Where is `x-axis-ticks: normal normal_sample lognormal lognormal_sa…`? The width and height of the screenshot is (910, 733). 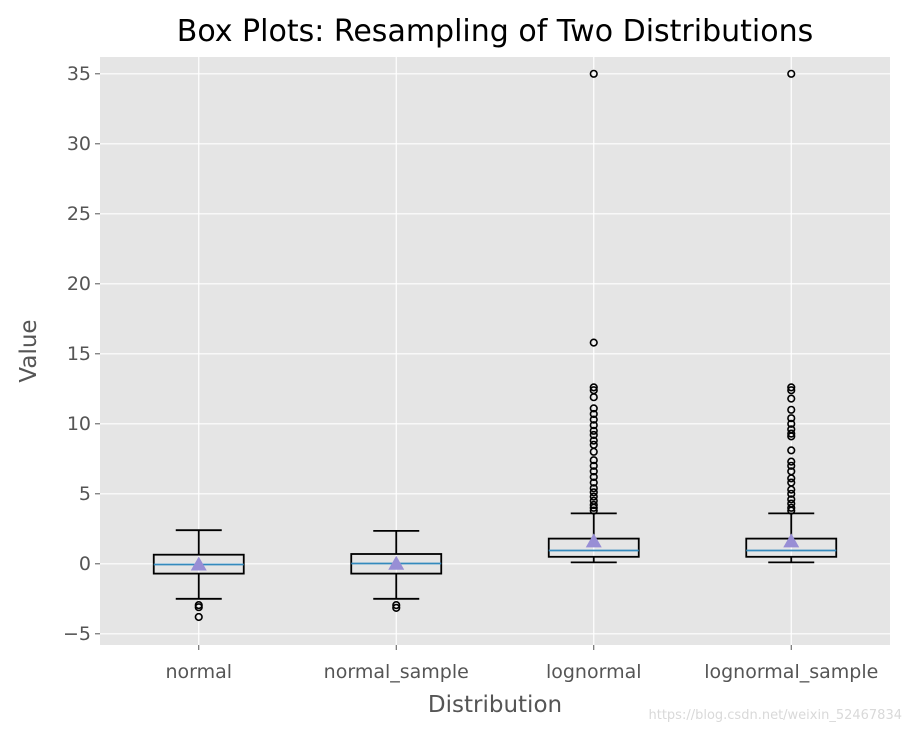
x-axis-ticks: normal normal_sample lognormal lognormal_sa… is located at coordinates (521, 664).